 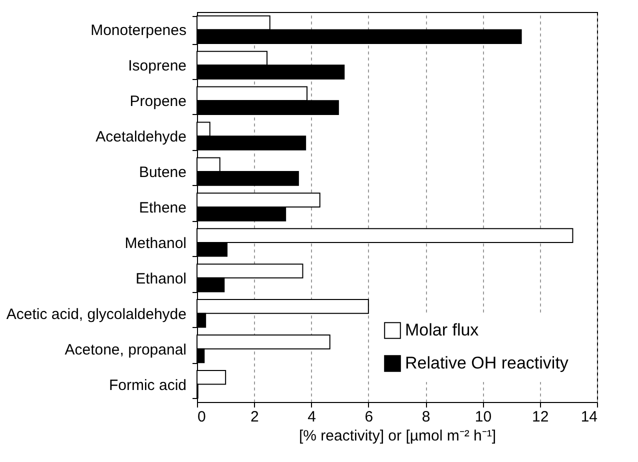 What do you see at coordinates (157, 66) in the screenshot?
I see `y-tick-label: Isoprene` at bounding box center [157, 66].